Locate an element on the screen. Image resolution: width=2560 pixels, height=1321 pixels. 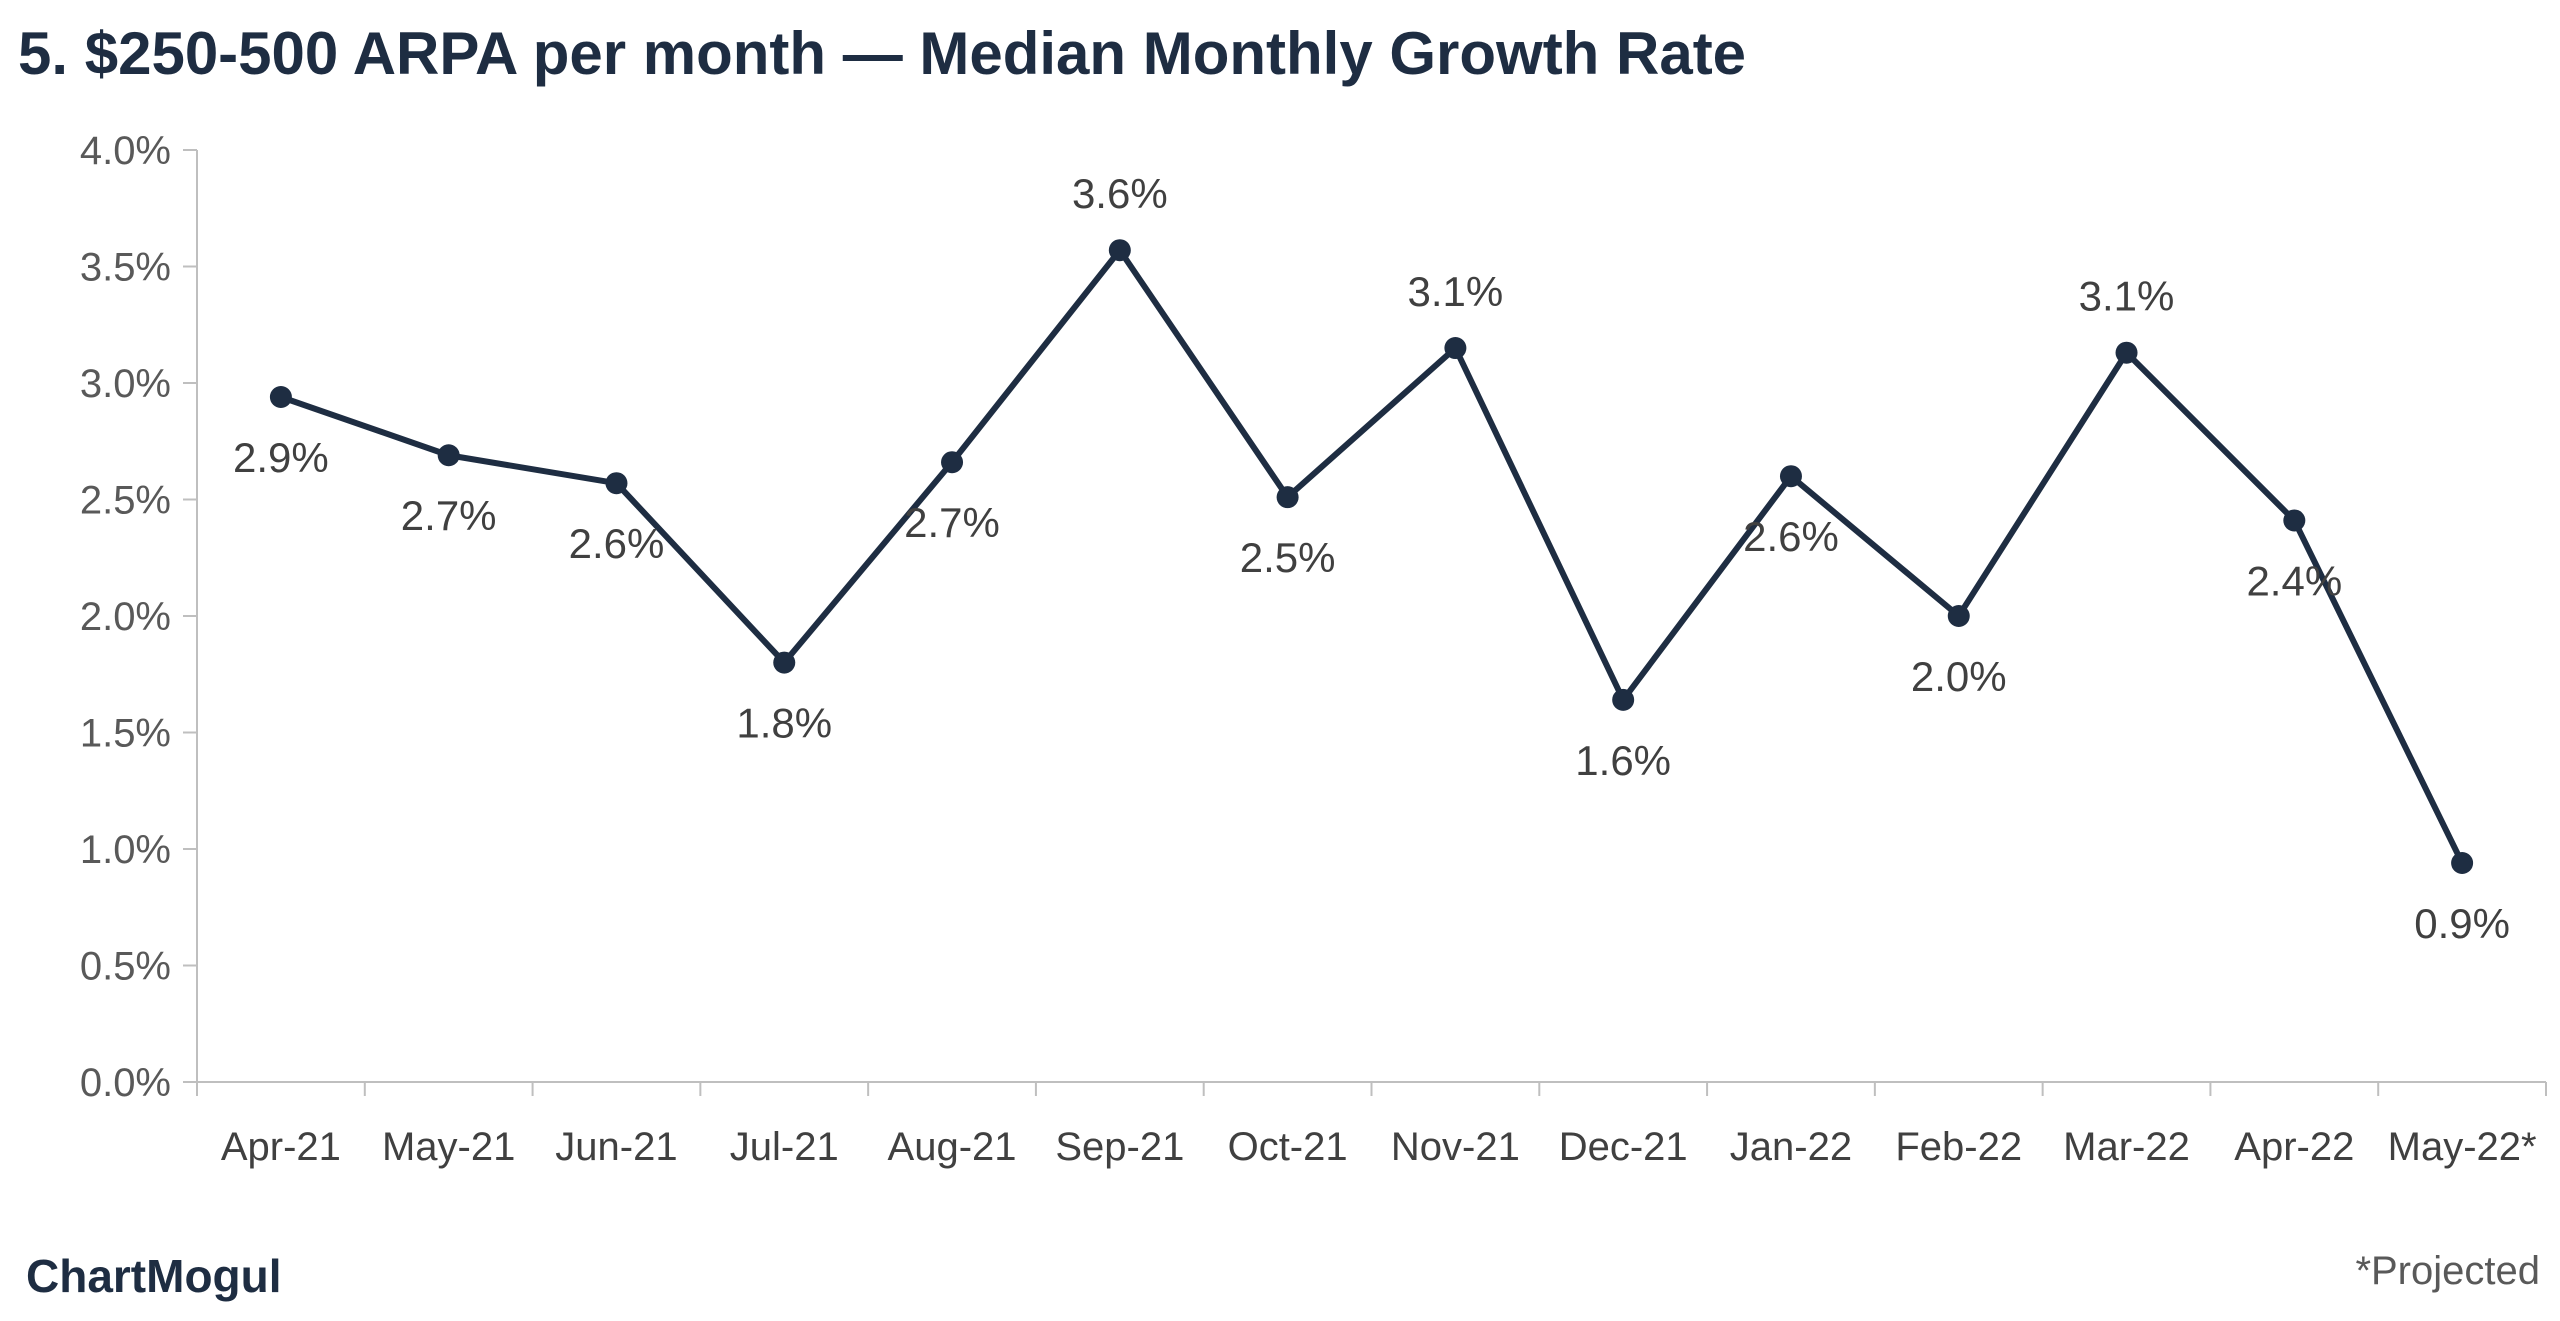
x-tick-label: Apr-21 is located at coordinates (281, 1147).